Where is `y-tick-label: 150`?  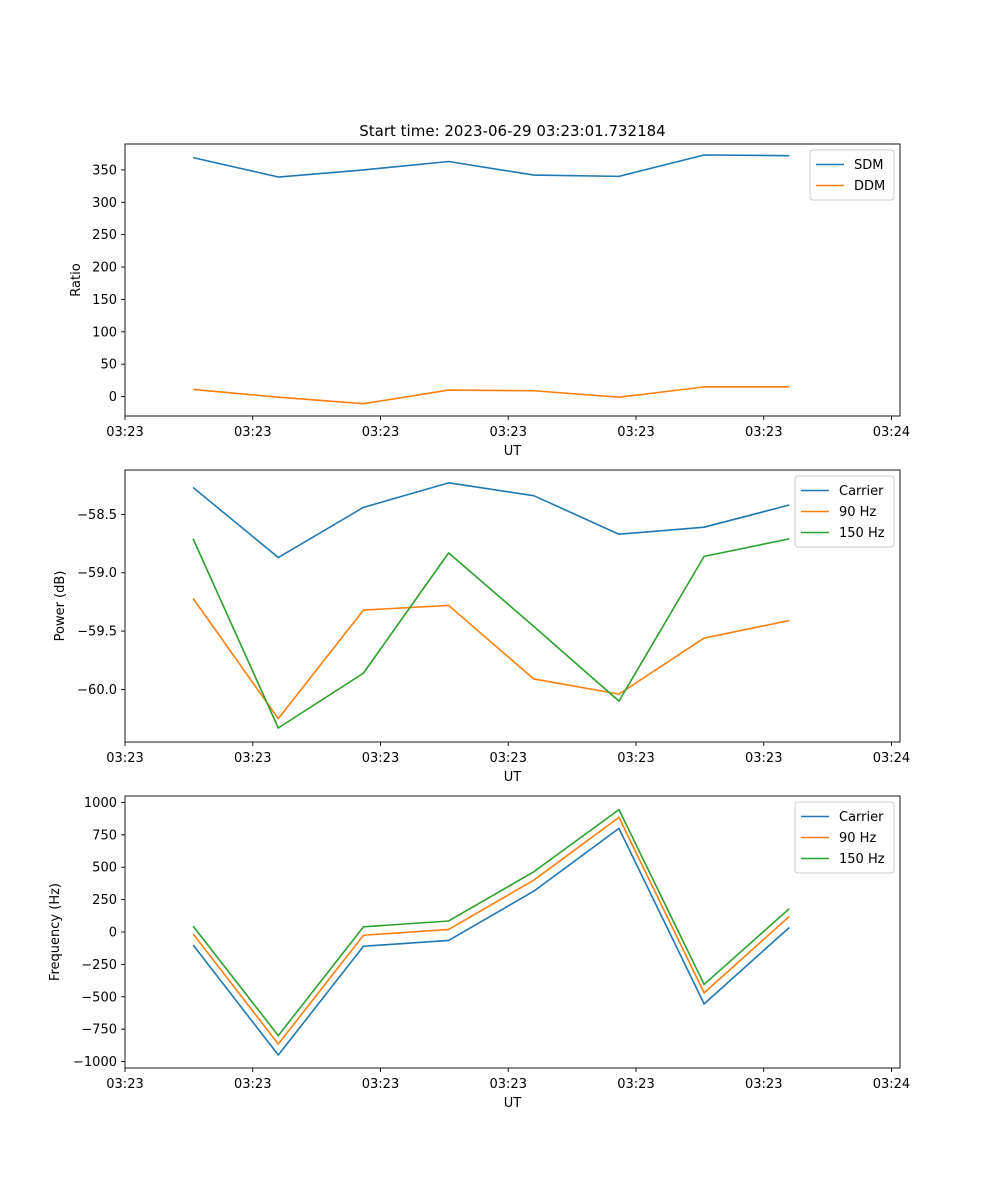 y-tick-label: 150 is located at coordinates (104, 300).